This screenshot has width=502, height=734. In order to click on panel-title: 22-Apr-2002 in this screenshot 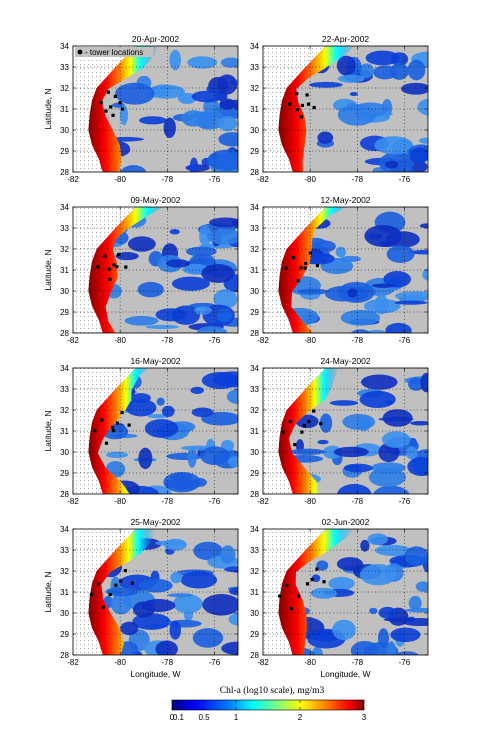, I will do `click(346, 39)`.